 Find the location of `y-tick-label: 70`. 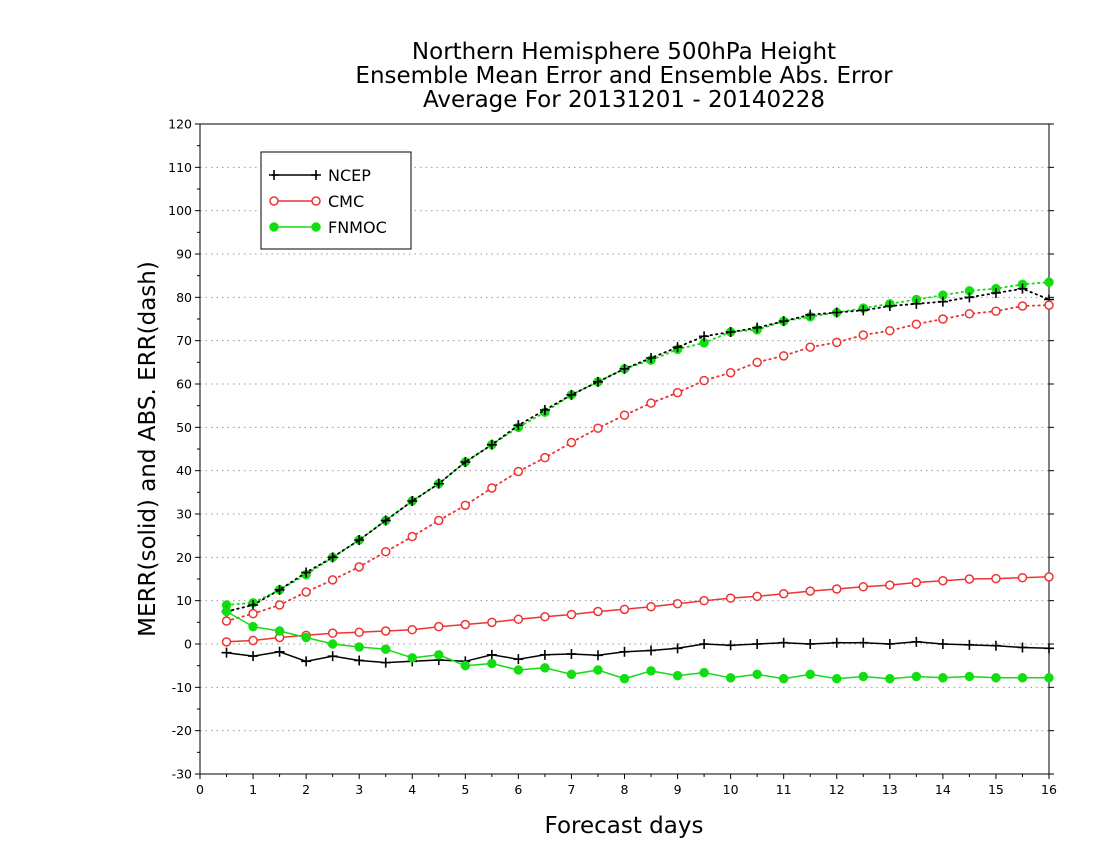

y-tick-label: 70 is located at coordinates (184, 340).